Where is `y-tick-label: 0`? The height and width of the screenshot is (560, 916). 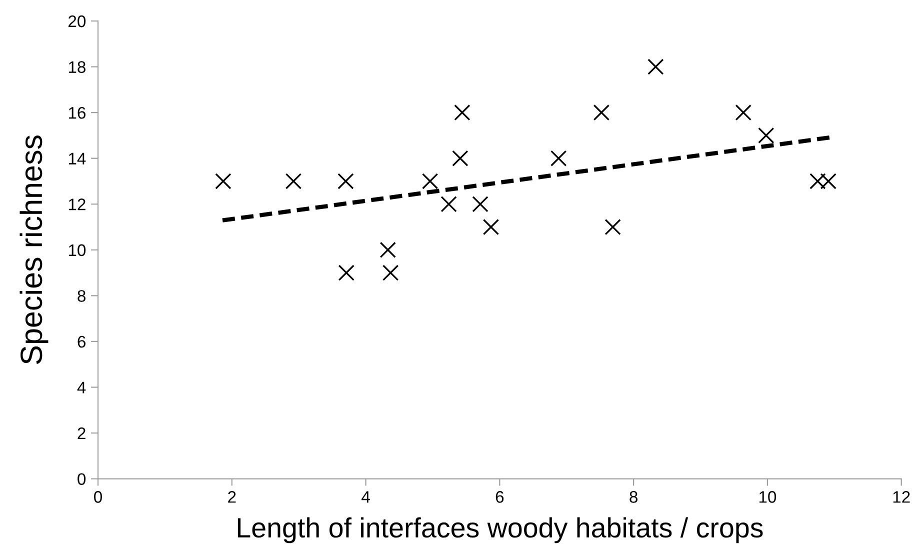
y-tick-label: 0 is located at coordinates (82, 479).